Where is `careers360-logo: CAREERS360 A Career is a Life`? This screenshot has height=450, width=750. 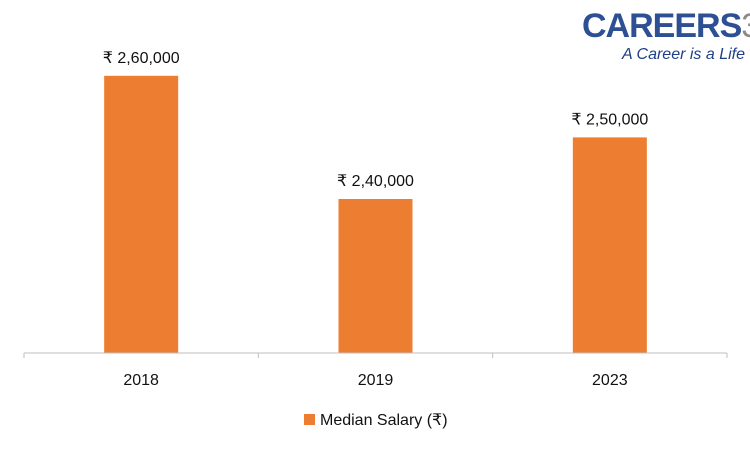
careers360-logo: CAREERS360 A Career is a Life is located at coordinates (666, 35).